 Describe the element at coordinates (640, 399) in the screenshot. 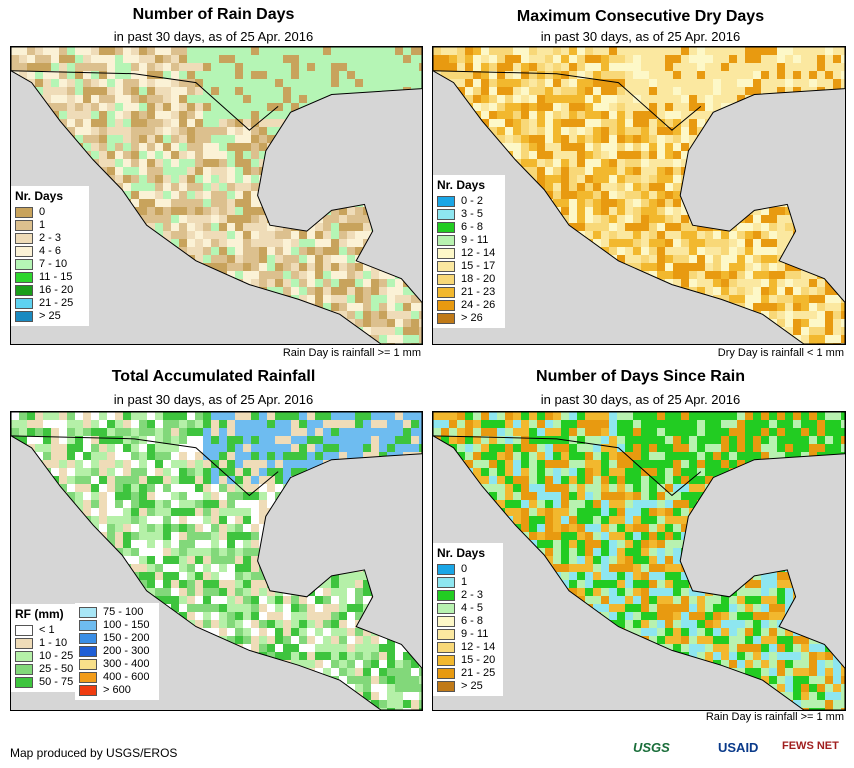

I see `panel-subtitle: in past 30 days, as of 25 Apr. 2016` at that location.